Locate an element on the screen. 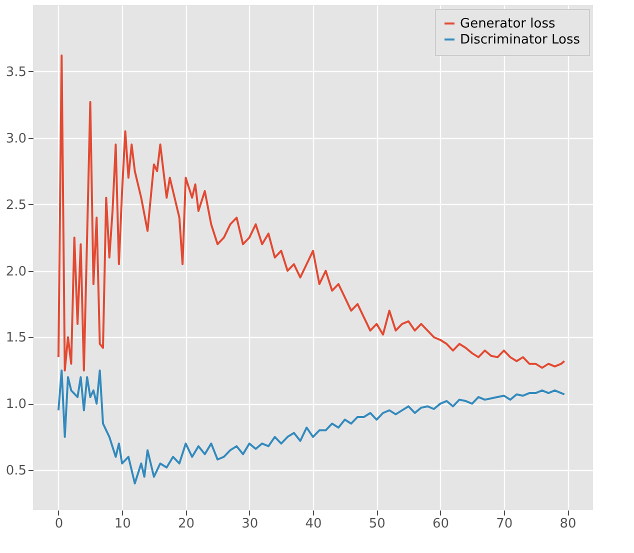  x-tick-label: 40 is located at coordinates (313, 524).